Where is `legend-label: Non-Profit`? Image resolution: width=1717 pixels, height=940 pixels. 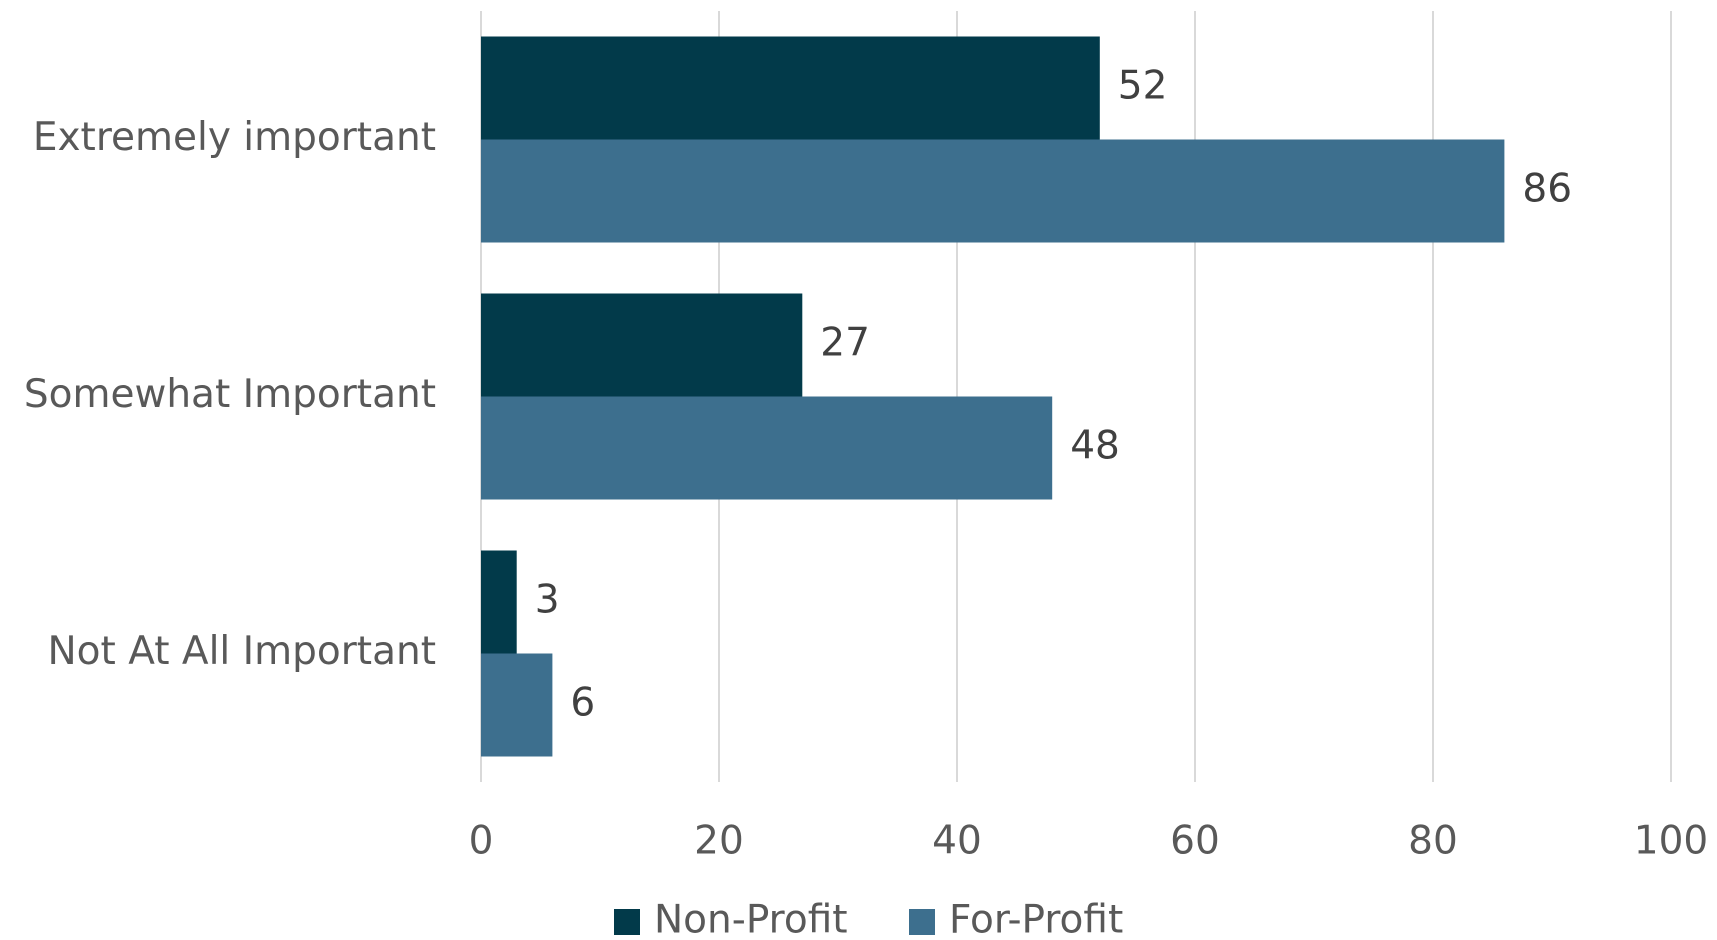 legend-label: Non-Profit is located at coordinates (751, 919).